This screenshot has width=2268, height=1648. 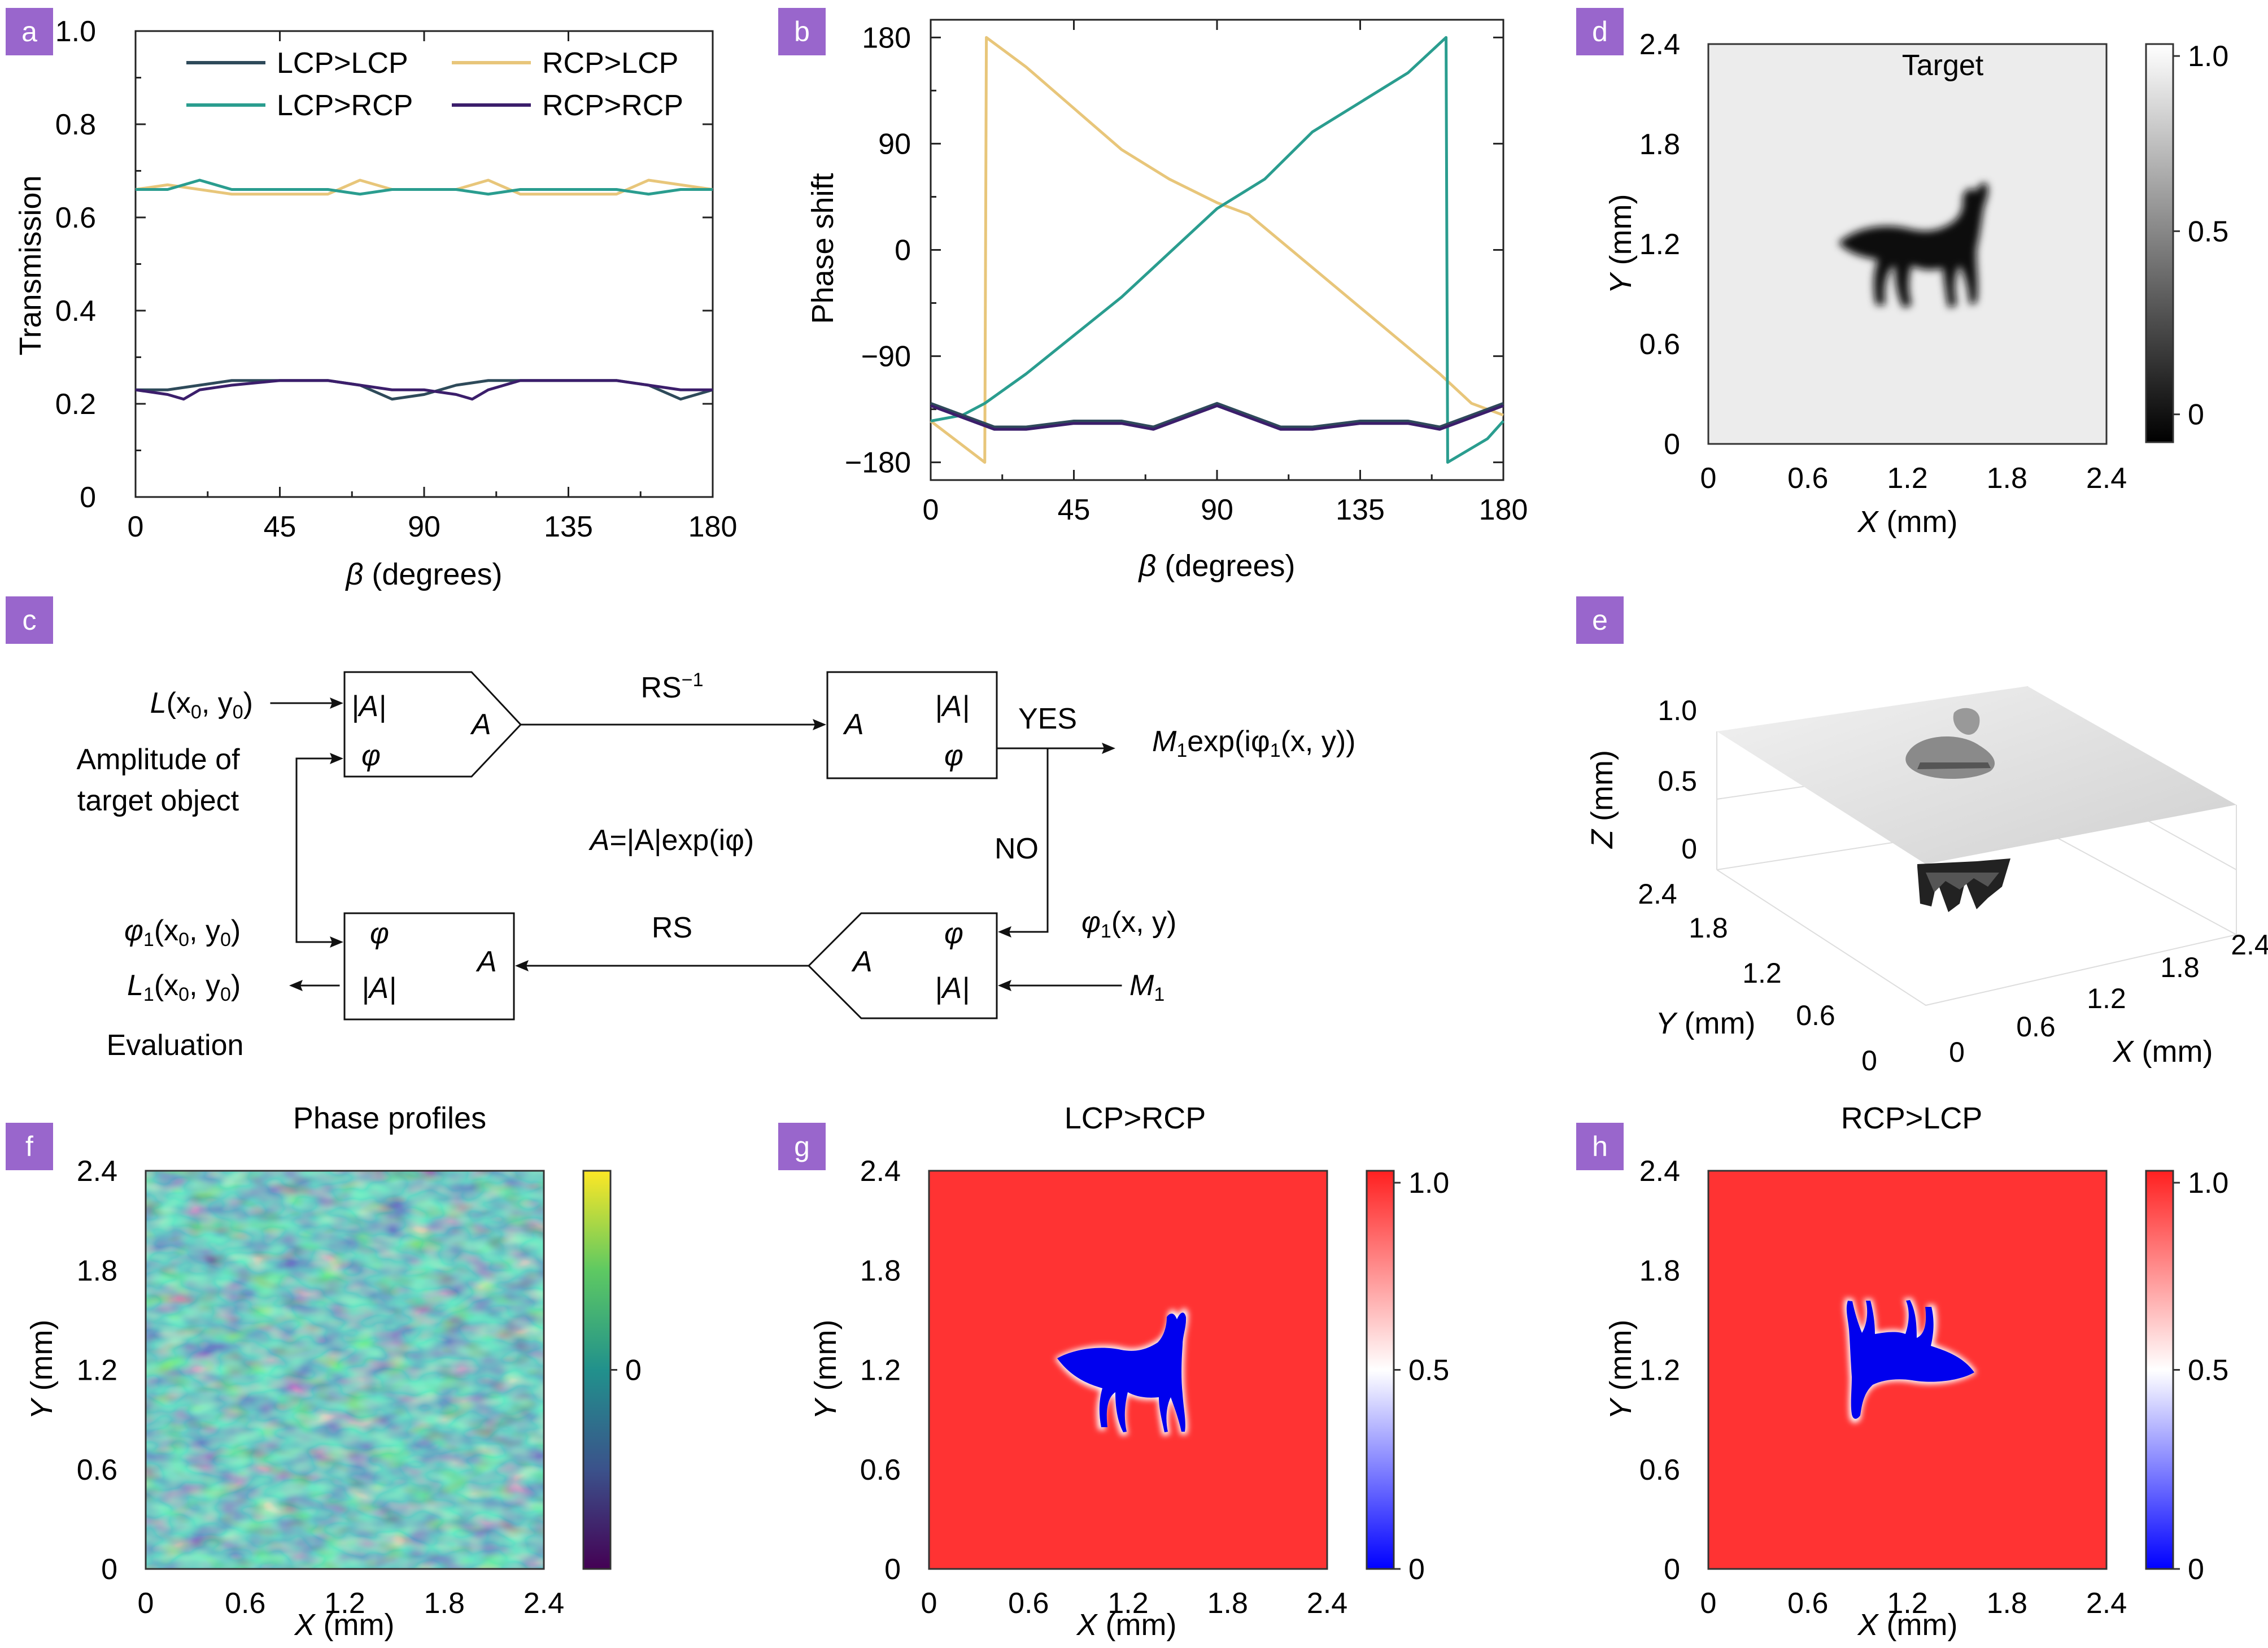 I want to click on flow-arrows, so click(x=696, y=844).